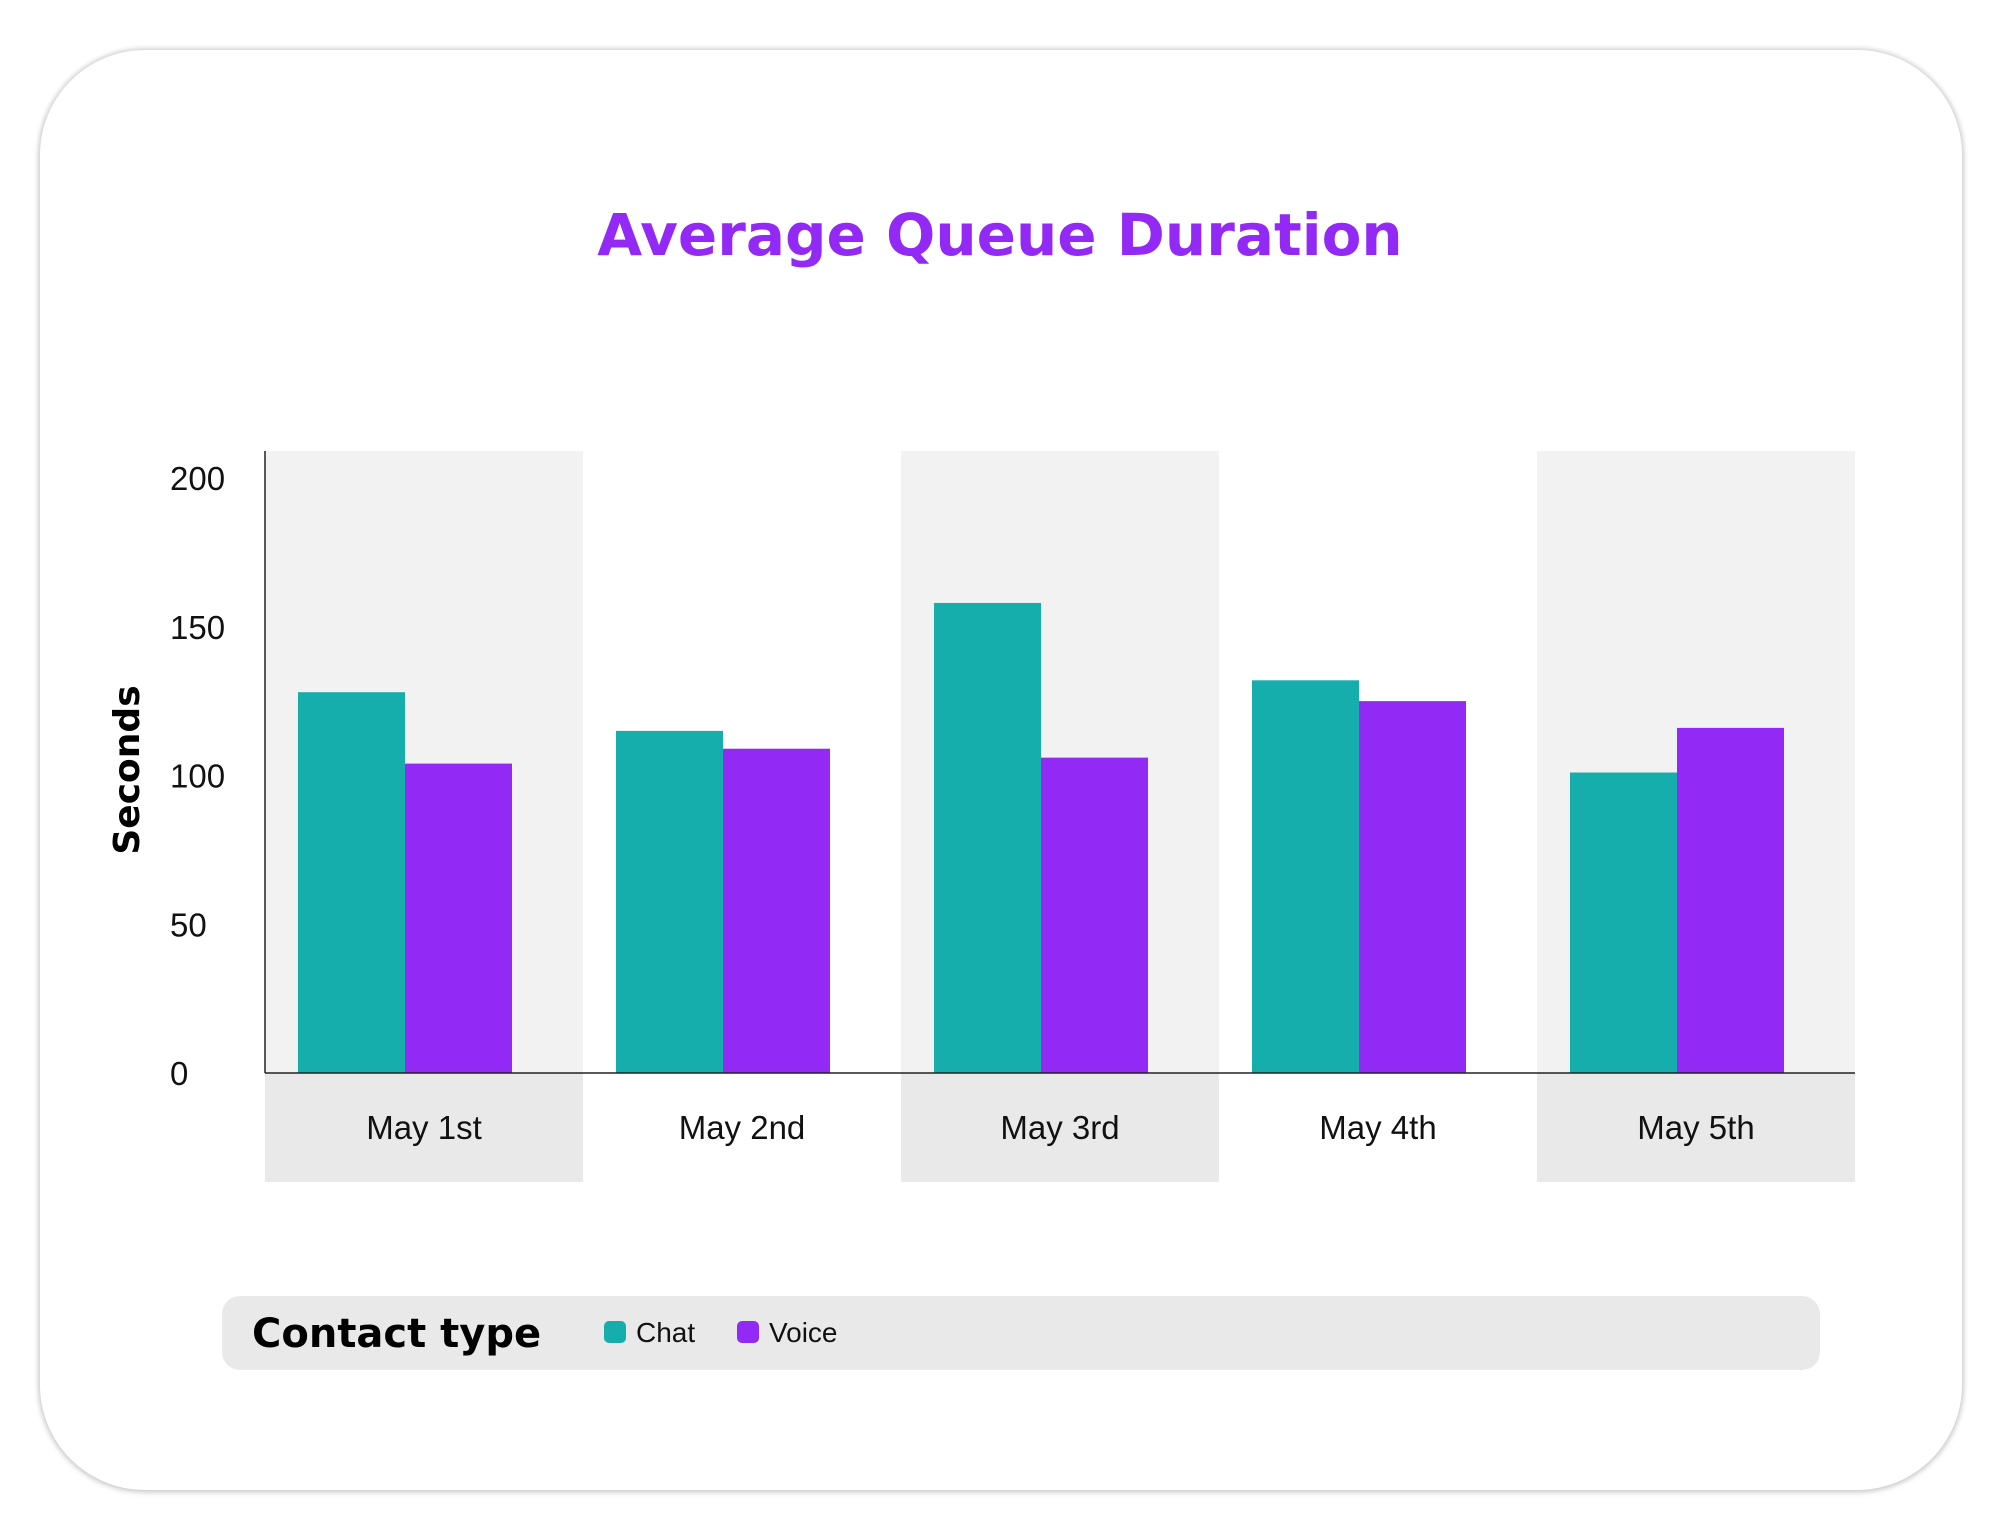 The width and height of the screenshot is (2000, 1525). I want to click on legend-label-chat: Chat, so click(665, 1332).